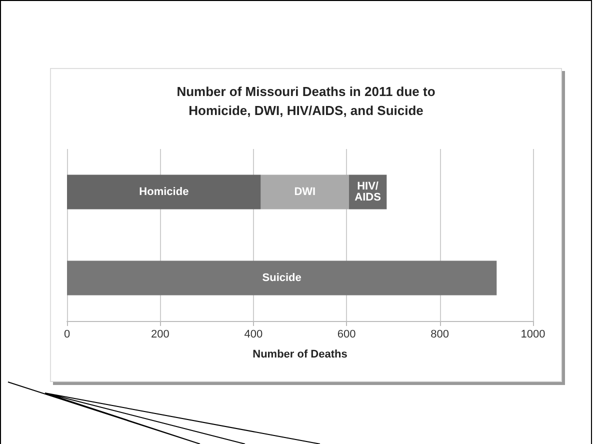  Describe the element at coordinates (67, 334) in the screenshot. I see `x-tick-label: 0` at that location.